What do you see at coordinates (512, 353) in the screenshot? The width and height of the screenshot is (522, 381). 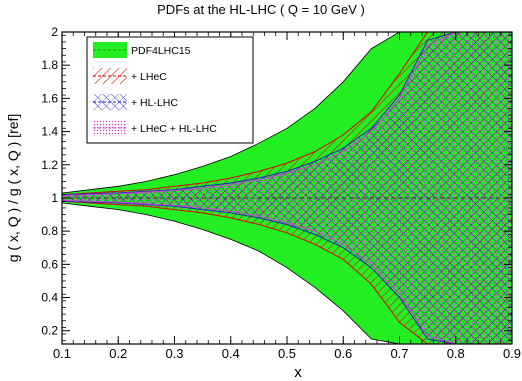 I see `x-tick-label: 0.9` at bounding box center [512, 353].